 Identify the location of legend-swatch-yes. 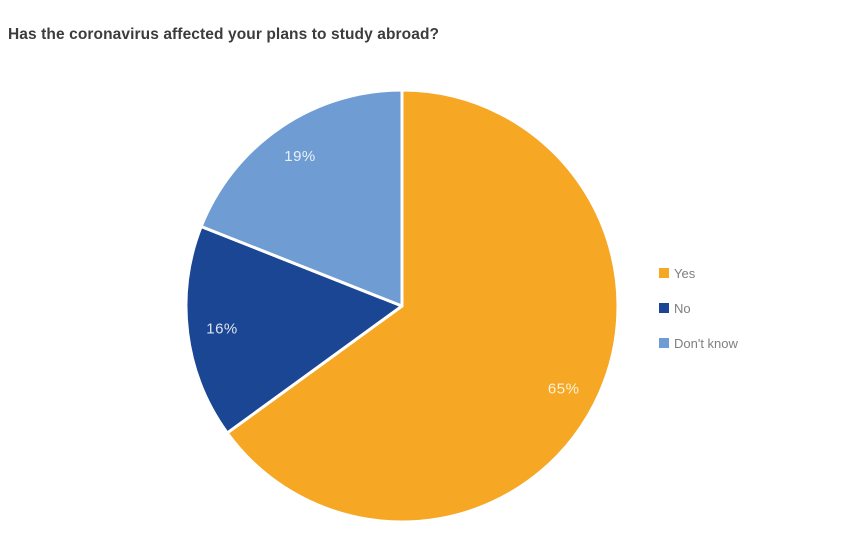
(664, 273).